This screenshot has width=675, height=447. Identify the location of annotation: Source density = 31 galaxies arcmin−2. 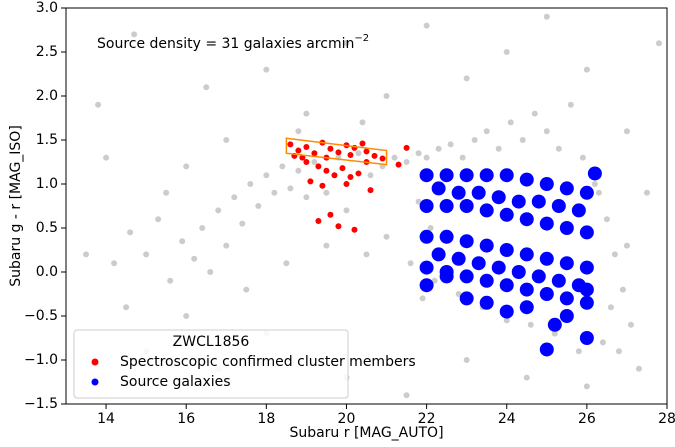
(233, 42).